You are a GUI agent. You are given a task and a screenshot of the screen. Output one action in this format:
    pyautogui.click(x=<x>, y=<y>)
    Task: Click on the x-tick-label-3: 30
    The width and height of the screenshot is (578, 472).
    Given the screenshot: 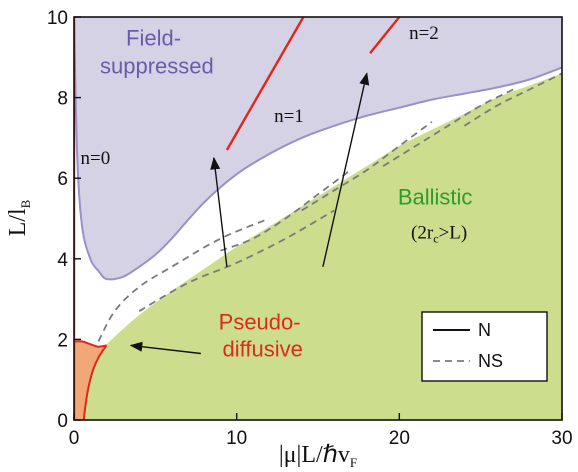 What is the action you would take?
    pyautogui.click(x=561, y=438)
    